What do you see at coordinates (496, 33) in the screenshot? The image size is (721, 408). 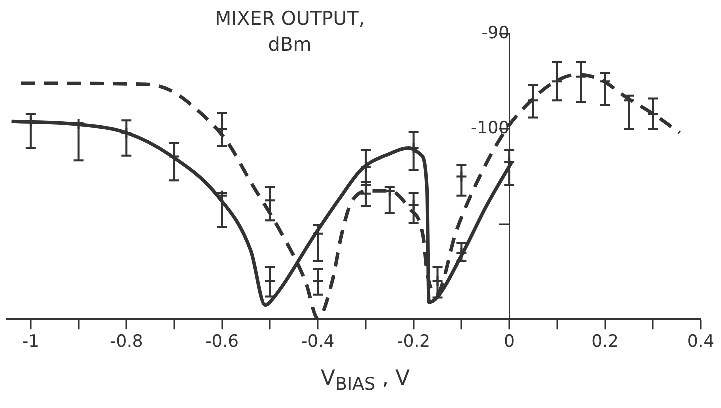 I see `y-tick-label: -90` at bounding box center [496, 33].